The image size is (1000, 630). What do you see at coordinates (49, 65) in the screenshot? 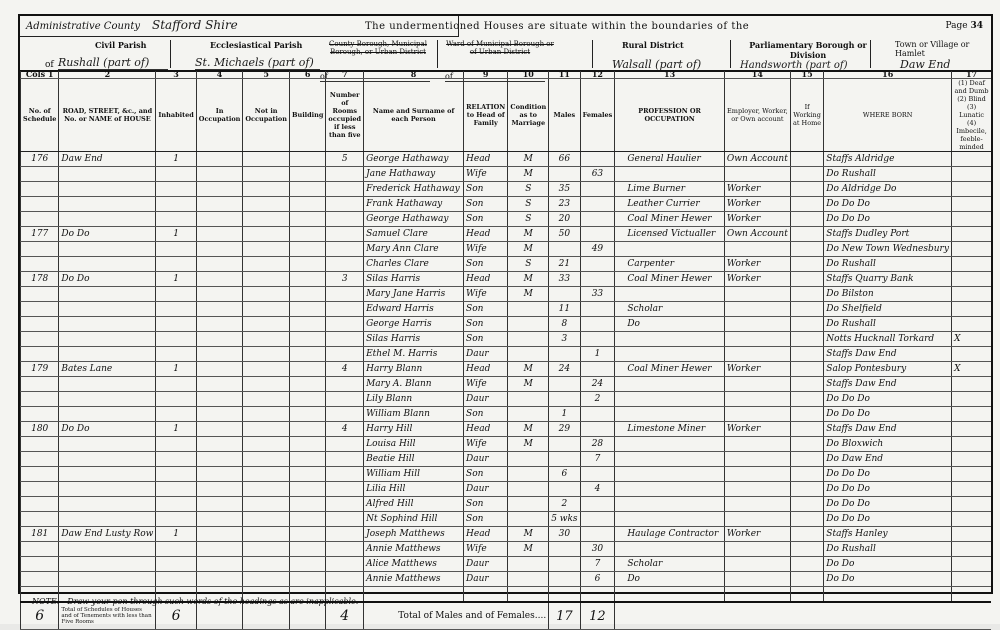
I see `of-label: of` at bounding box center [49, 65].